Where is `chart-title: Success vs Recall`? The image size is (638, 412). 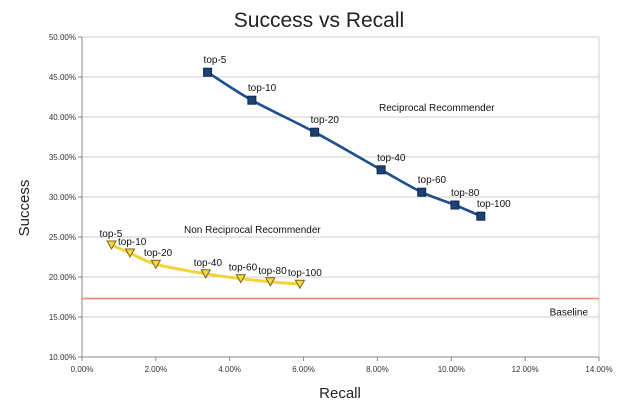 chart-title: Success vs Recall is located at coordinates (319, 20).